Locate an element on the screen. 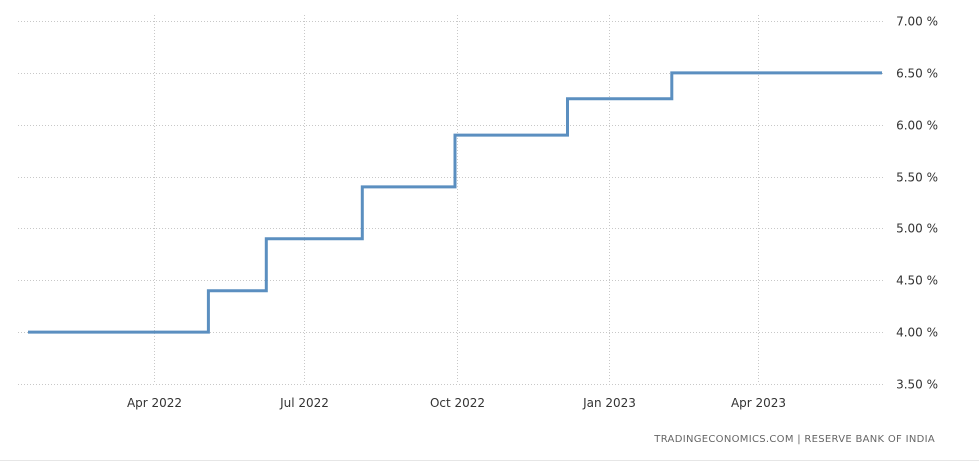  x-axis-labels: Apr 2022 Jul 2022 Oct 2022 Jan 2023 Apr 2023 is located at coordinates (456, 403).